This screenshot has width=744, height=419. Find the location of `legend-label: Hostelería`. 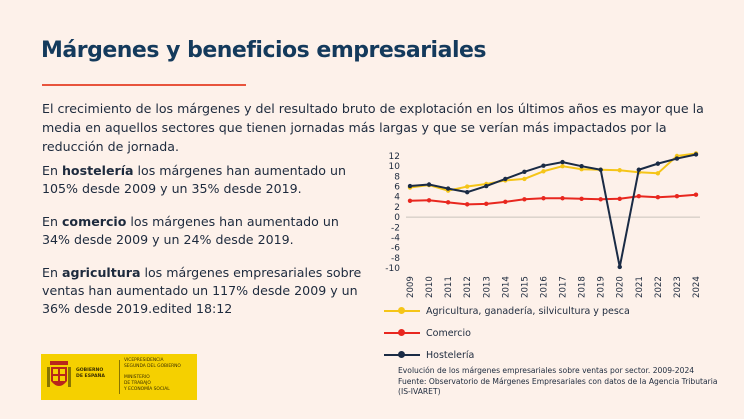

legend-label: Hostelería is located at coordinates (450, 355).